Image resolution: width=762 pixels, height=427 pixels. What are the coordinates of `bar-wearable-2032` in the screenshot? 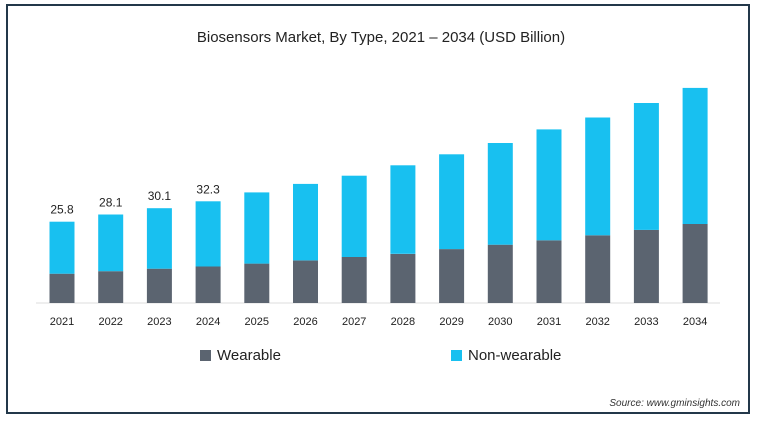 It's located at (598, 269).